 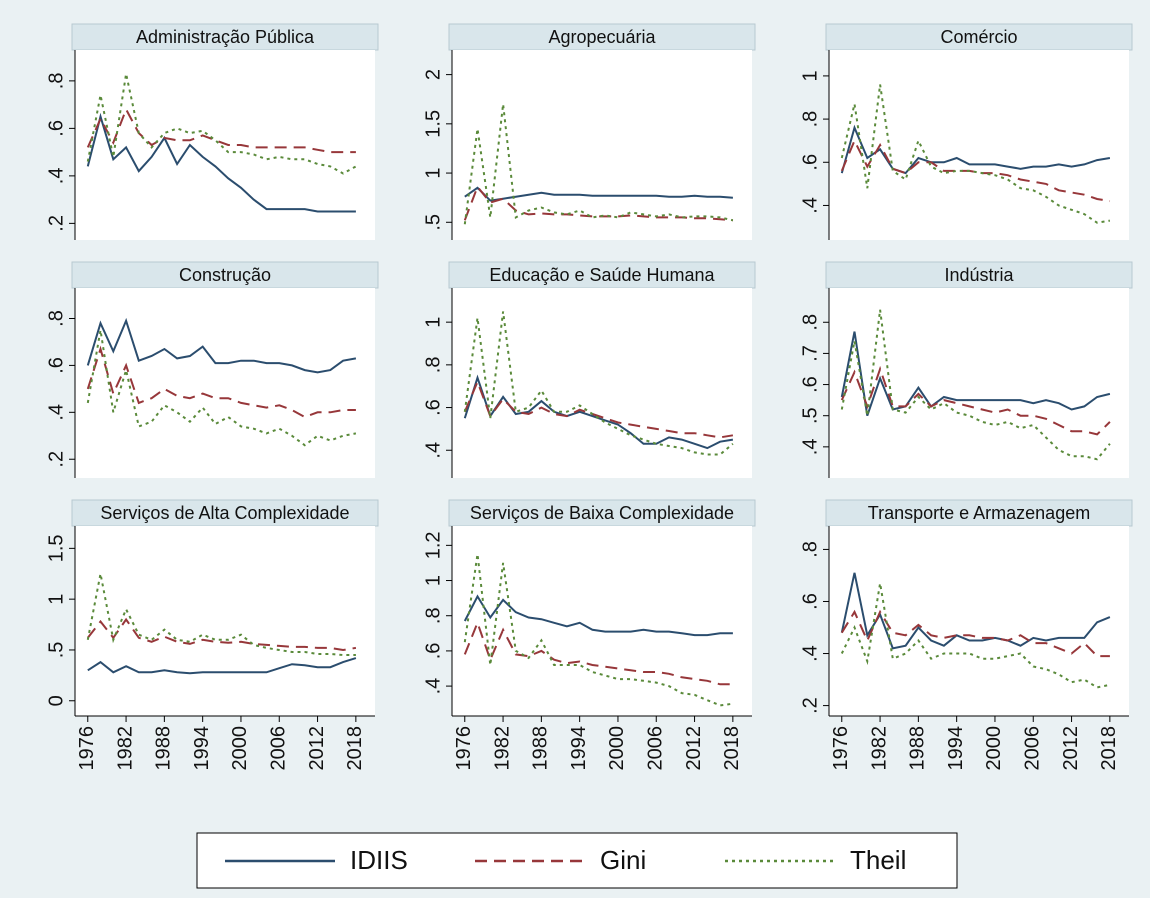 I want to click on panel-title: Construção, so click(x=225, y=275).